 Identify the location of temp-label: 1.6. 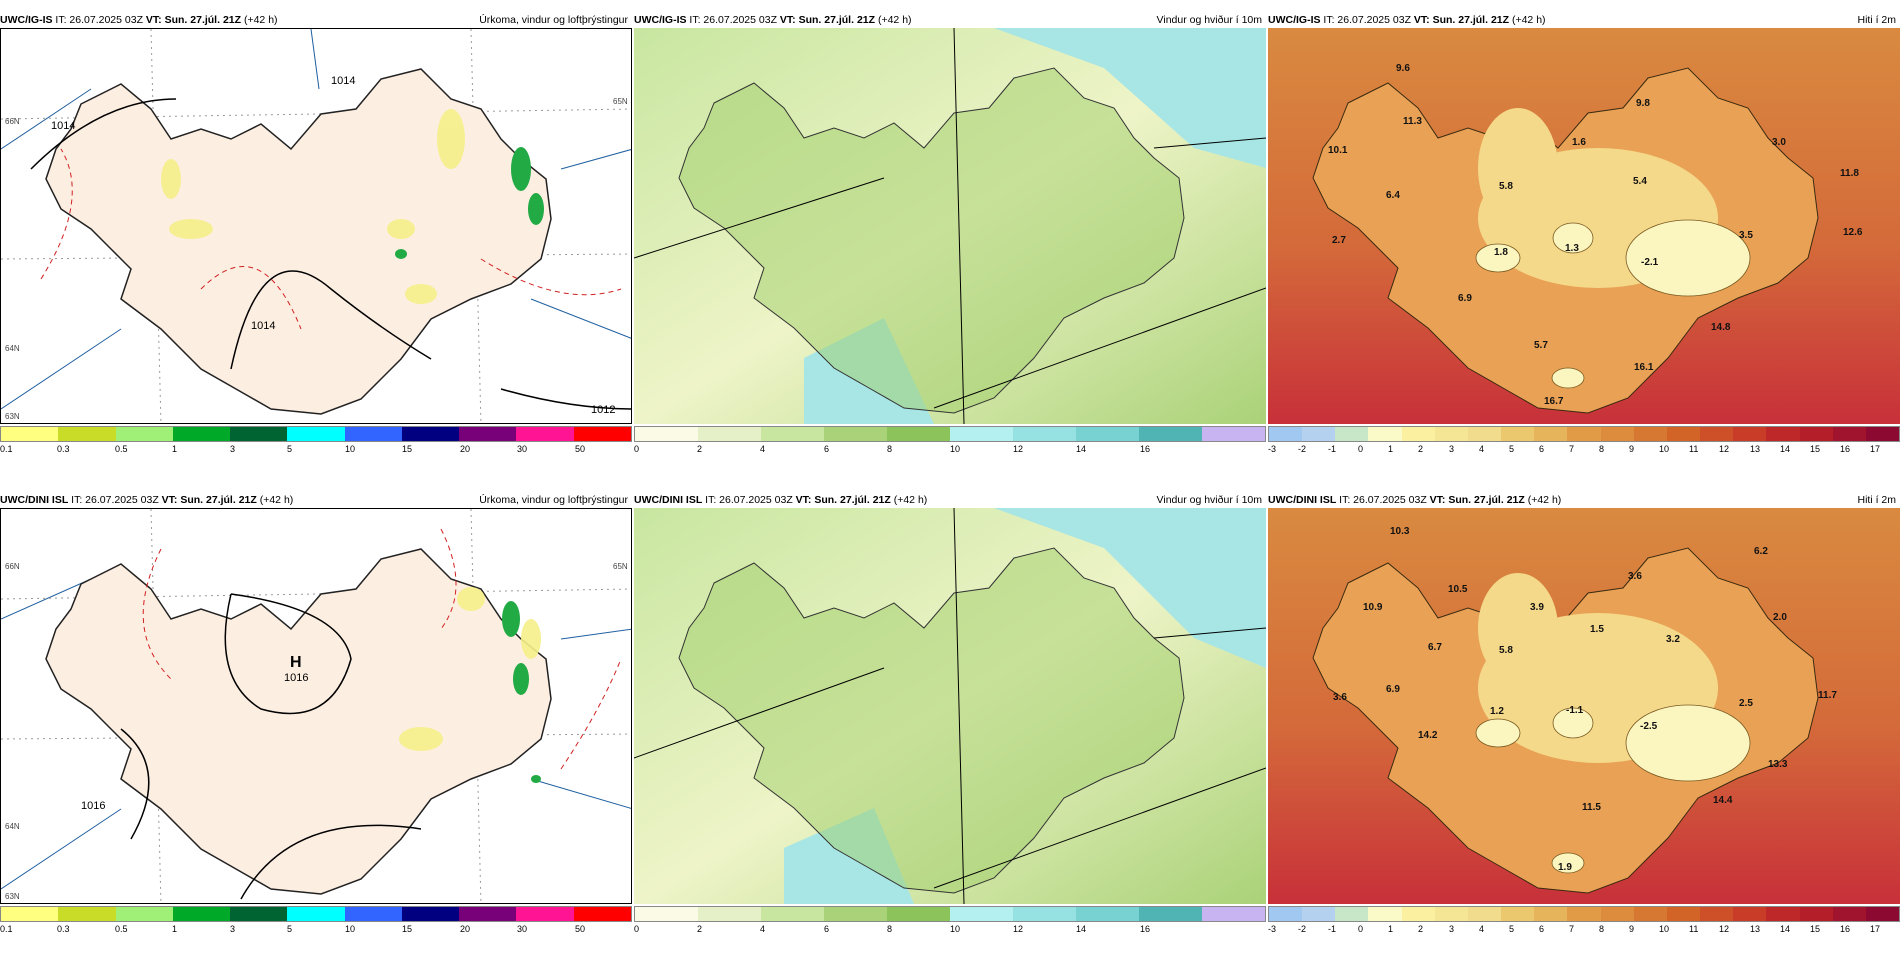
(1579, 142).